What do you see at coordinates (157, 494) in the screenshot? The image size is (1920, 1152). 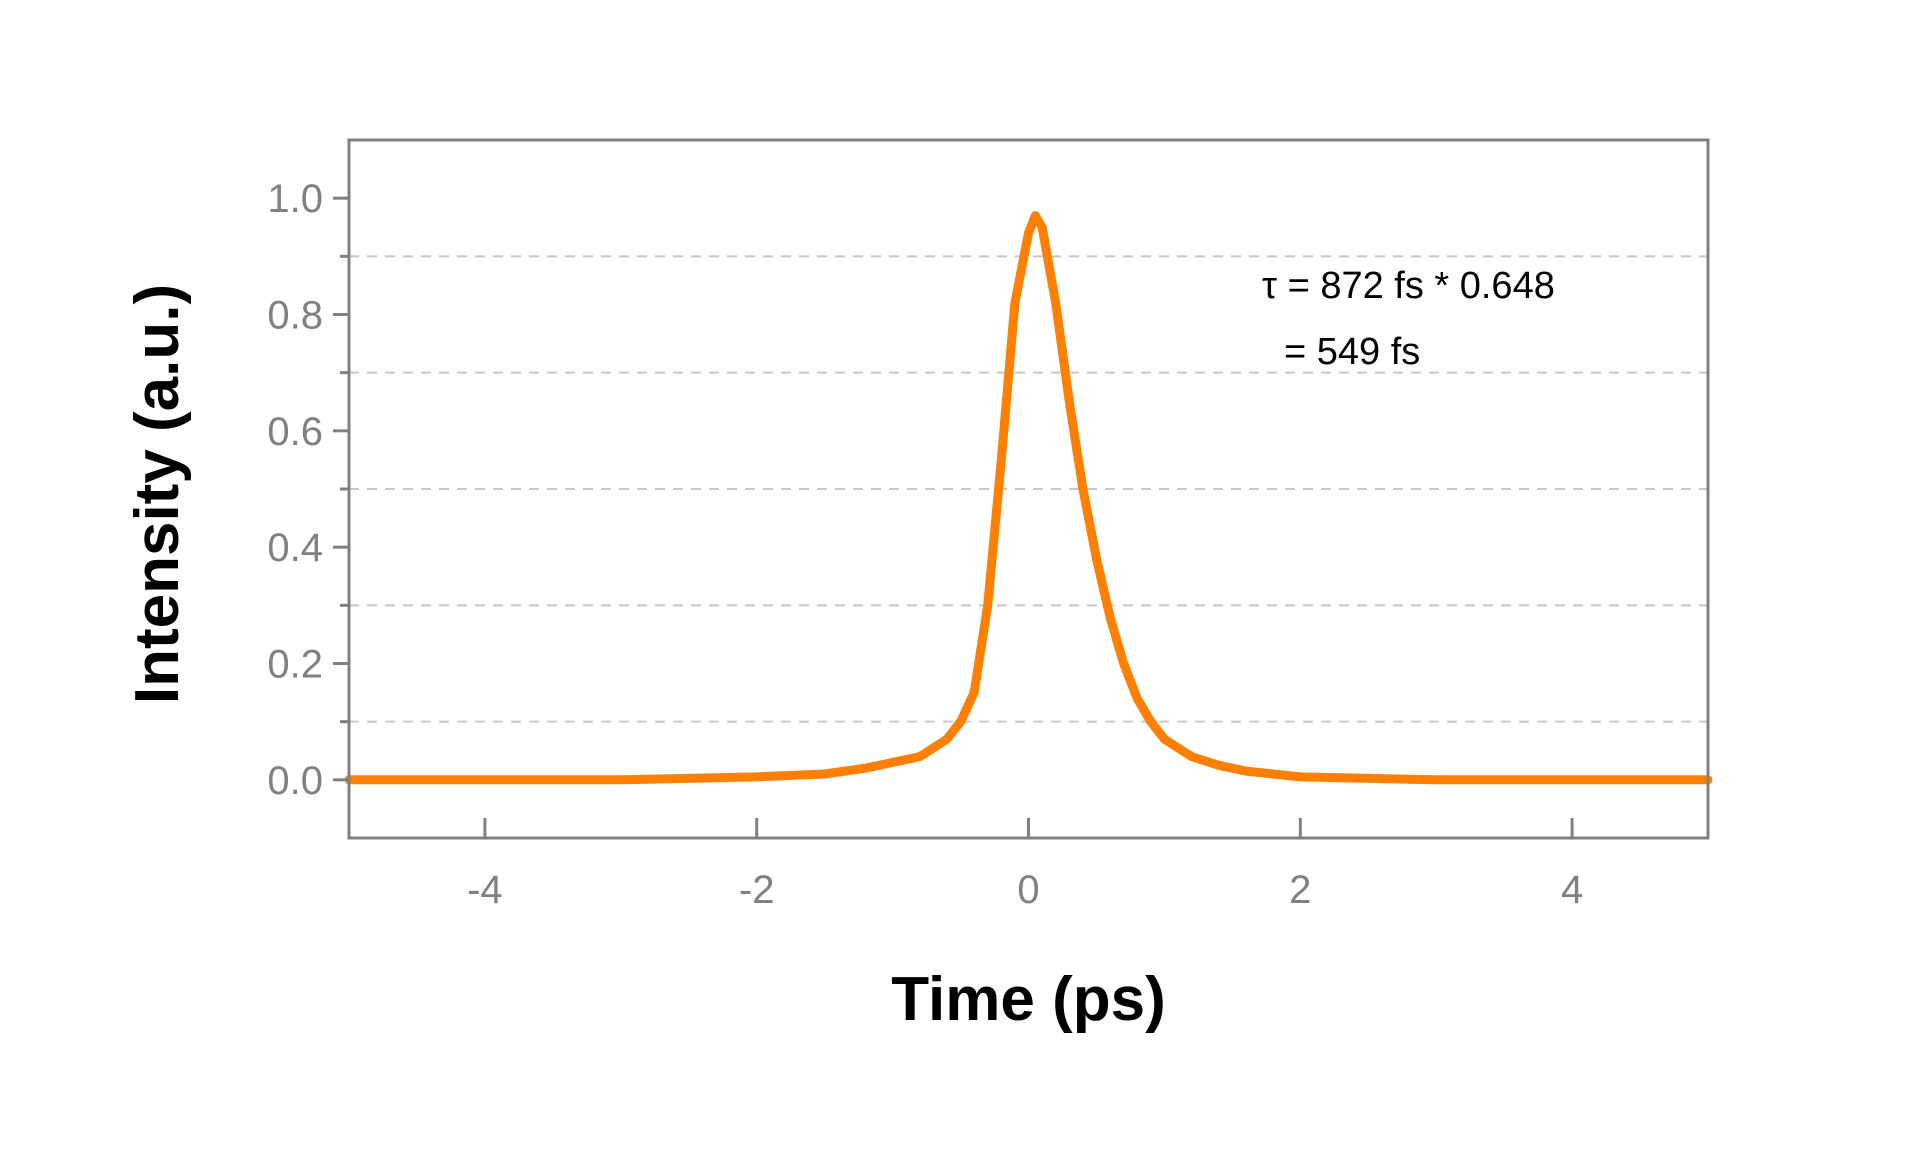 I see `y-axis-title: Intensity (a.u.)` at bounding box center [157, 494].